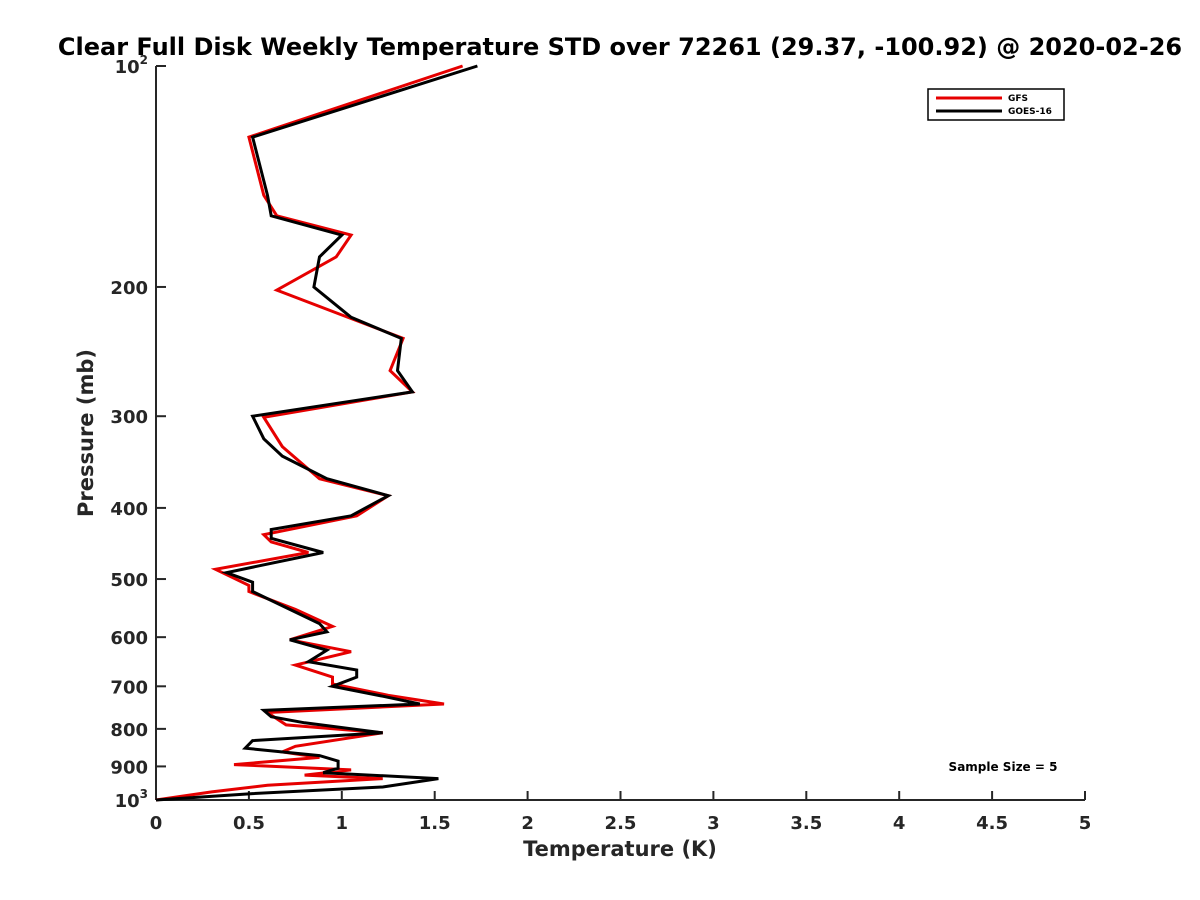 The height and width of the screenshot is (900, 1200). Describe the element at coordinates (621, 812) in the screenshot. I see `x-axis-ticks: 0 0.5 1 1.5 2 2.5 3 3.5 4 4.5 5` at that location.